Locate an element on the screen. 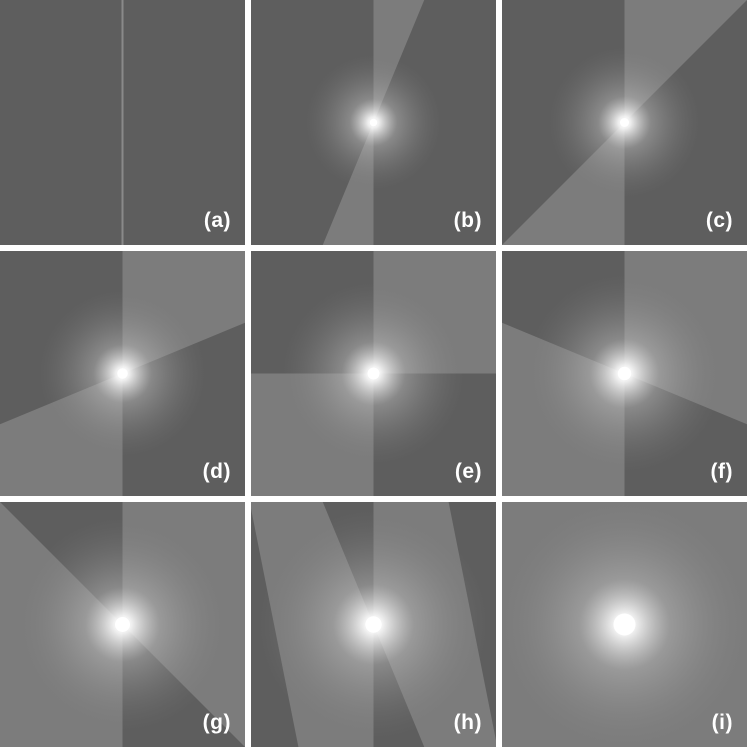  panel-3: (c) is located at coordinates (624, 122).